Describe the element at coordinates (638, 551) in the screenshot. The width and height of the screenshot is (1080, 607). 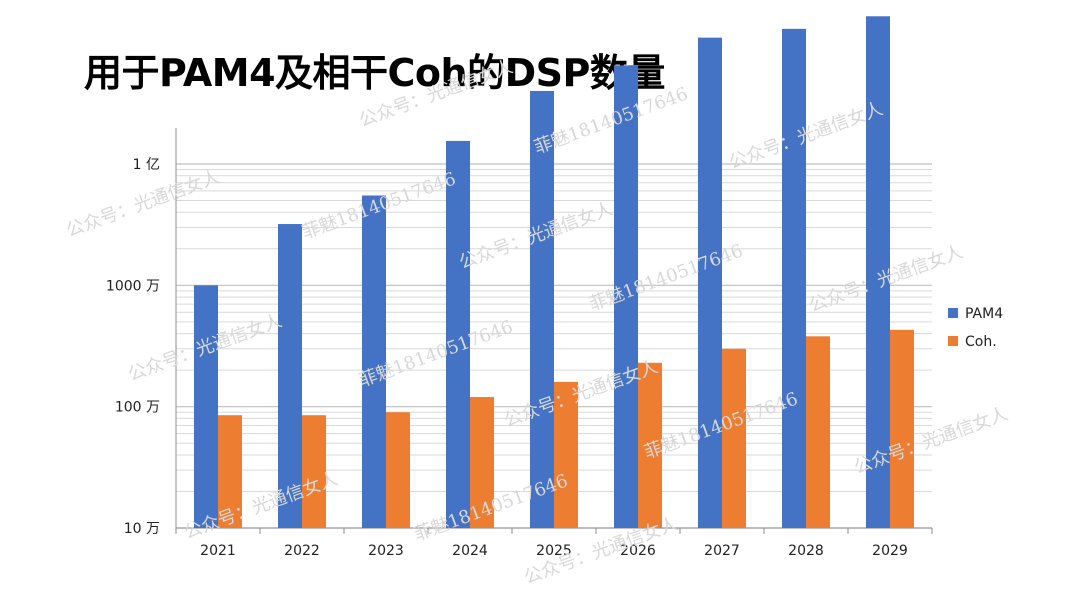
I see `x-tick-label: 2026` at that location.